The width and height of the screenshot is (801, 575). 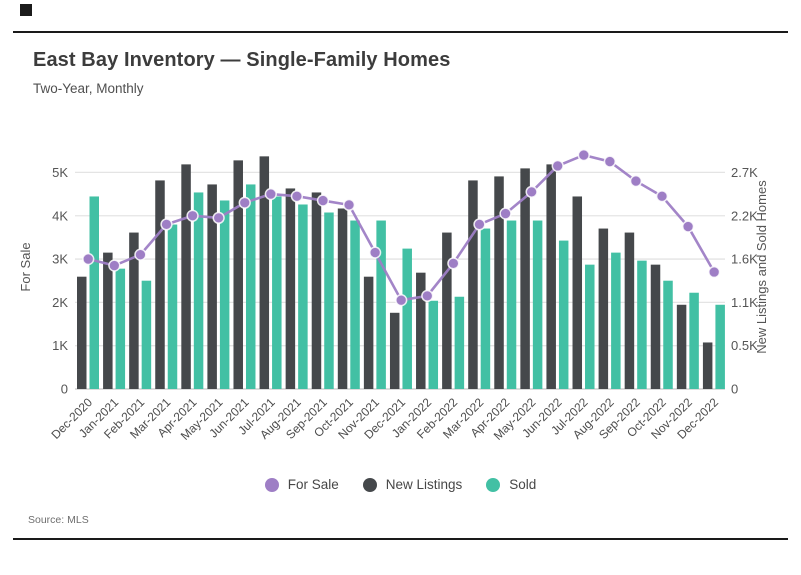 What do you see at coordinates (60, 215) in the screenshot?
I see `y-axis-tick-left: 4K` at bounding box center [60, 215].